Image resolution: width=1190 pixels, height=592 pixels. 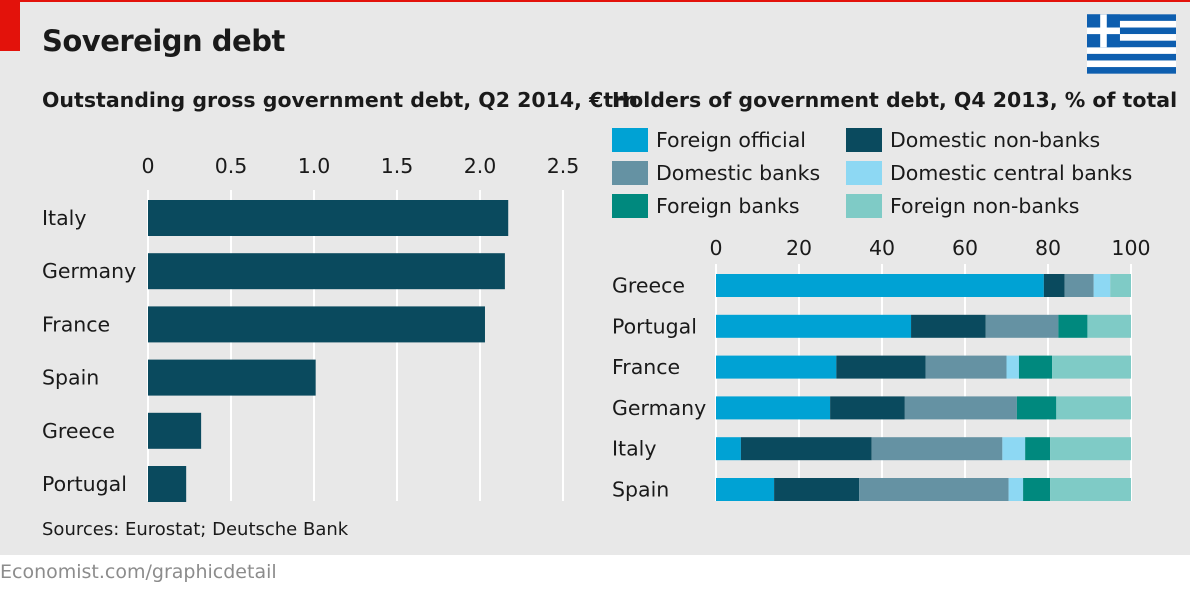 I want to click on sources-note: Sources: Eurostat; Deutsche Bank, so click(x=195, y=529).